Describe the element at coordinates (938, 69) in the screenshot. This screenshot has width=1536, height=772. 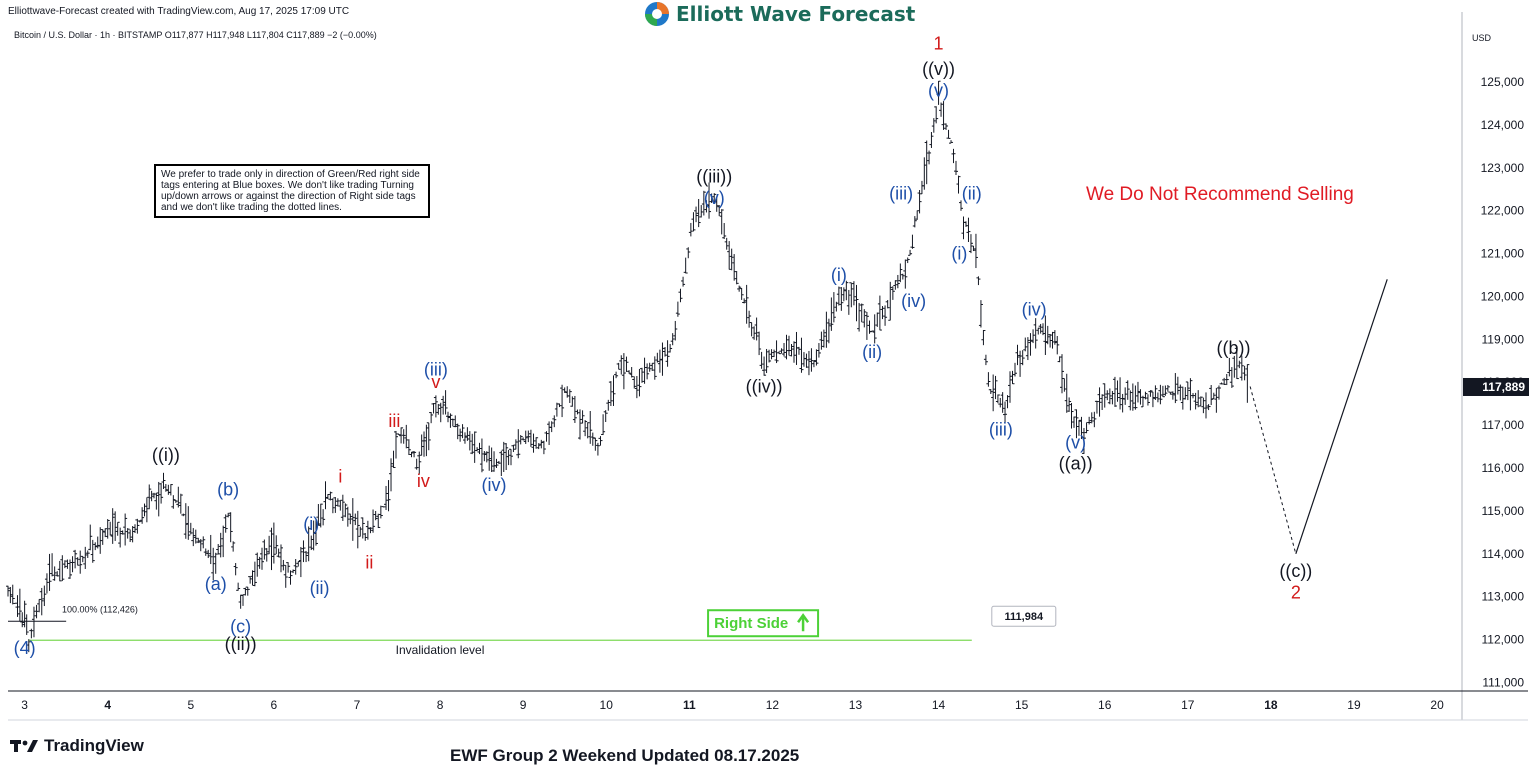
I see `wave-label: ((v))` at that location.